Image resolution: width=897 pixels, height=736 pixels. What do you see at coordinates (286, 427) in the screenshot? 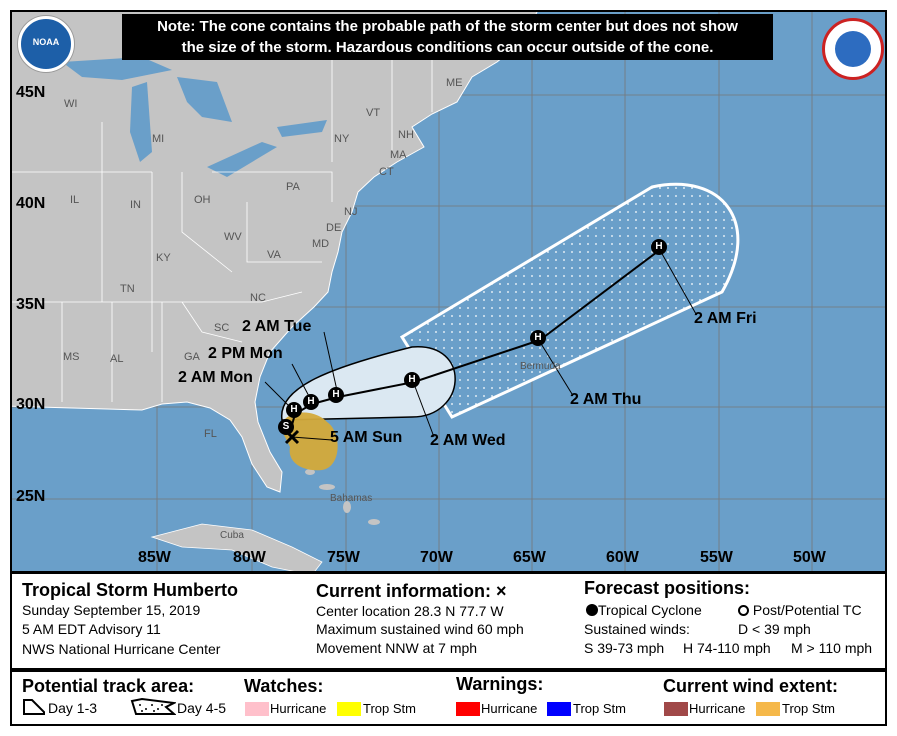
I see `point-s: S` at bounding box center [286, 427].